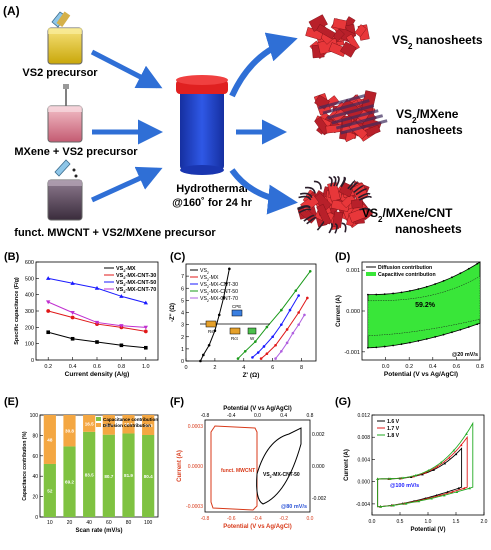  I want to click on bar-value-label: 16.5, so click(89, 423).